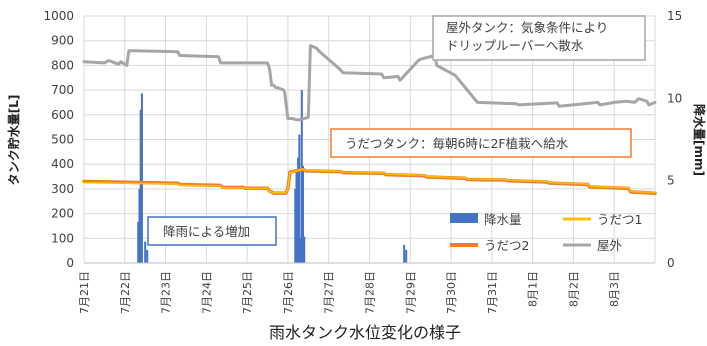  Describe the element at coordinates (62, 115) in the screenshot. I see `y-tick-label: 600` at that location.